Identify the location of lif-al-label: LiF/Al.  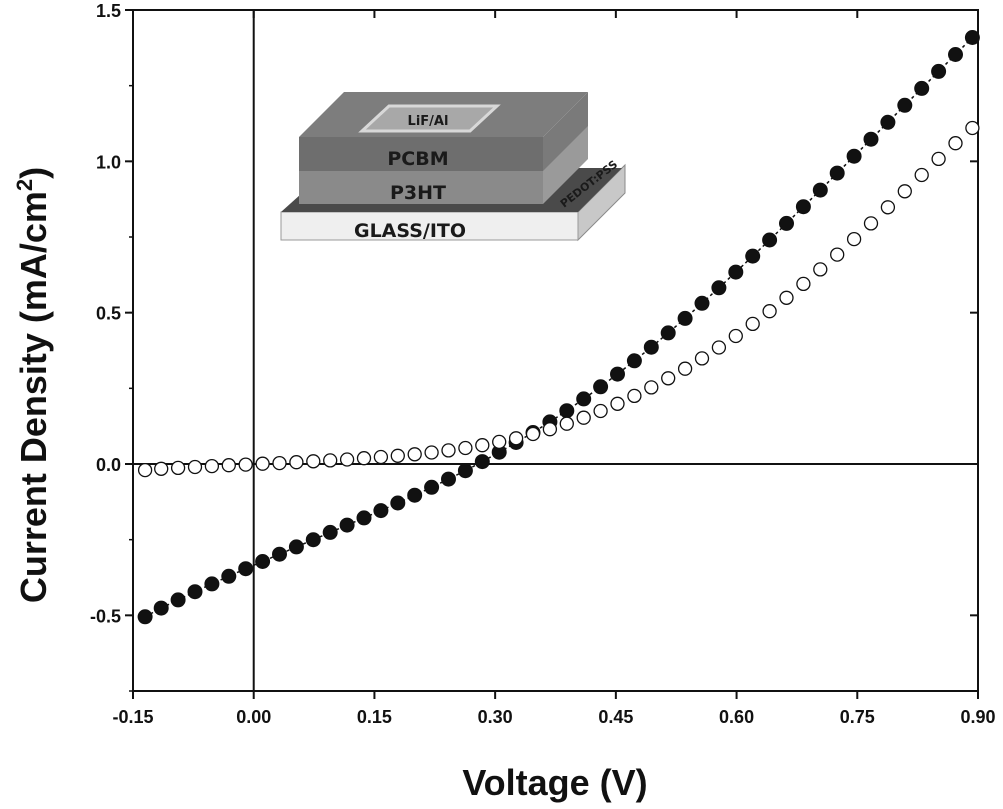
(428, 121).